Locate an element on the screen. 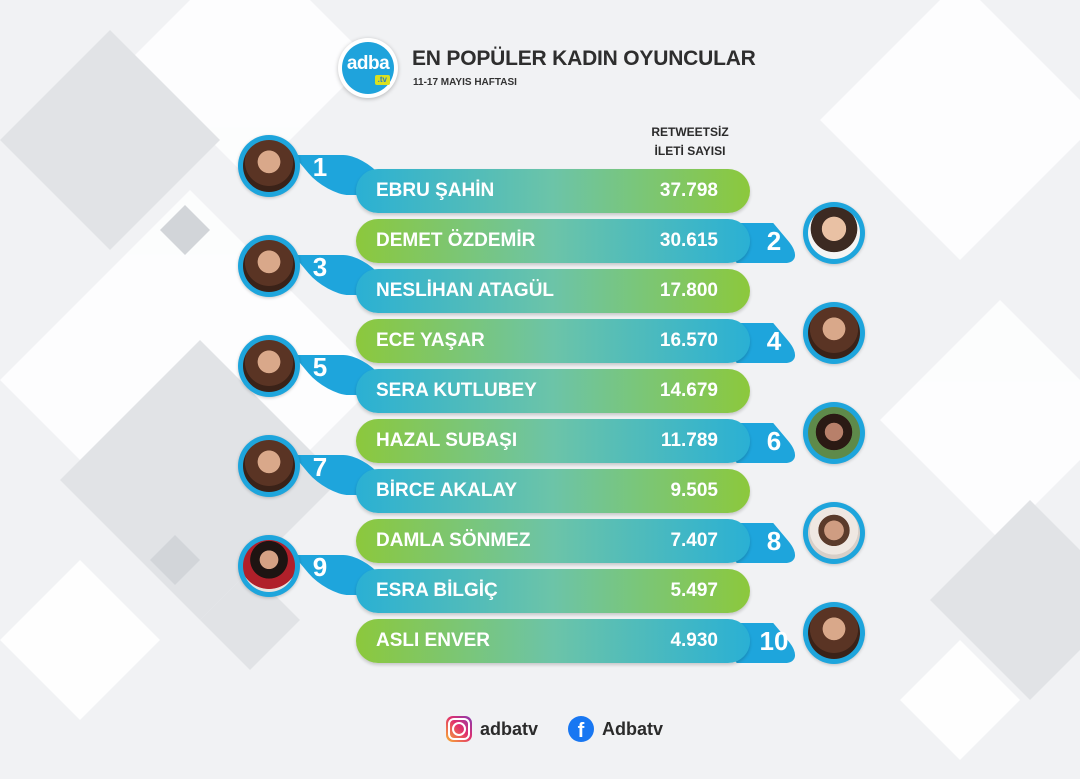 This screenshot has width=1080, height=779. ranking-row-1: 1 EBRU ŞAHİN 37.798 is located at coordinates (540, 174).